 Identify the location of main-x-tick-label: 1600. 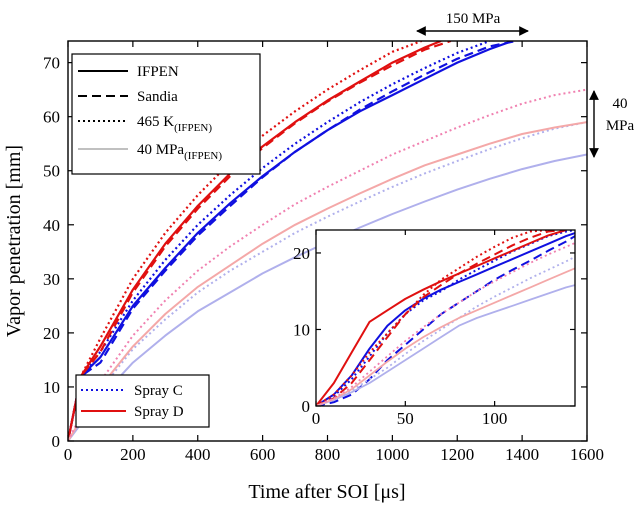
(587, 454).